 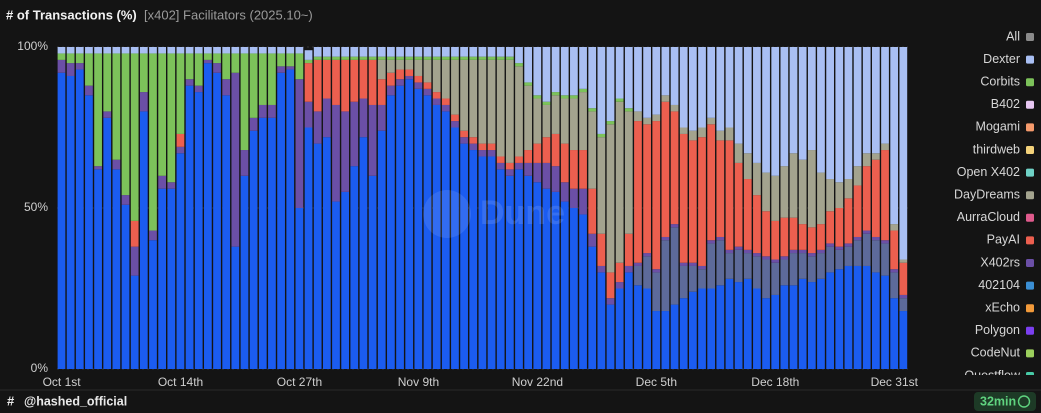 What do you see at coordinates (997, 330) in the screenshot?
I see `legend-label: Polygon` at bounding box center [997, 330].